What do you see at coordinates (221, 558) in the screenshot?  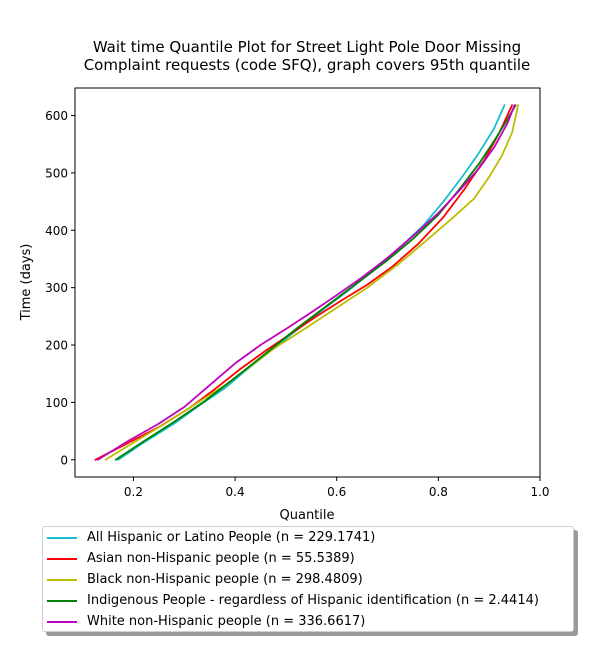 I see `legend-label: Asian non-Hispanic people (n = 55.5389)` at bounding box center [221, 558].